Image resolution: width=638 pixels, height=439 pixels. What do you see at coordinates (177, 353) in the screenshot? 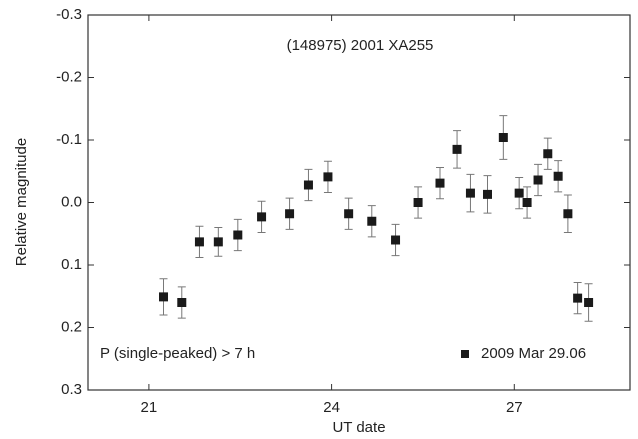
I see `annotation: P (single-peaked) > 7 h` at bounding box center [177, 353].